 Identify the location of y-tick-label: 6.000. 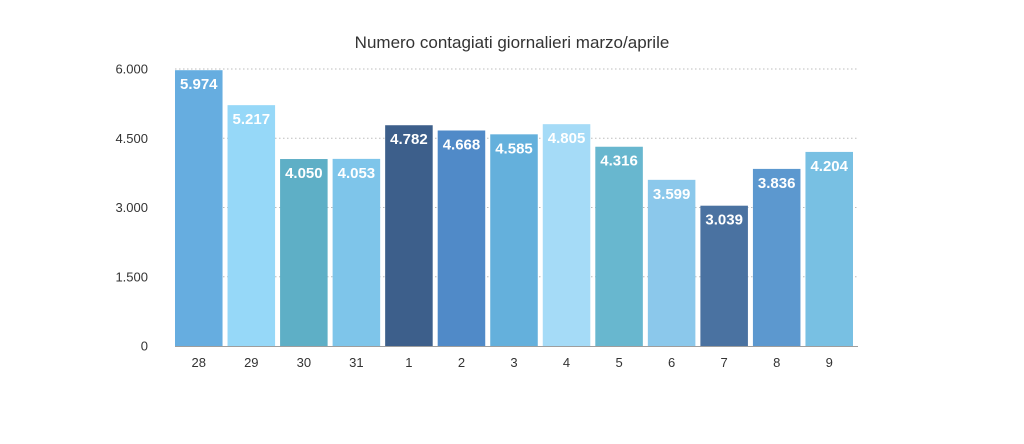
(131, 69).